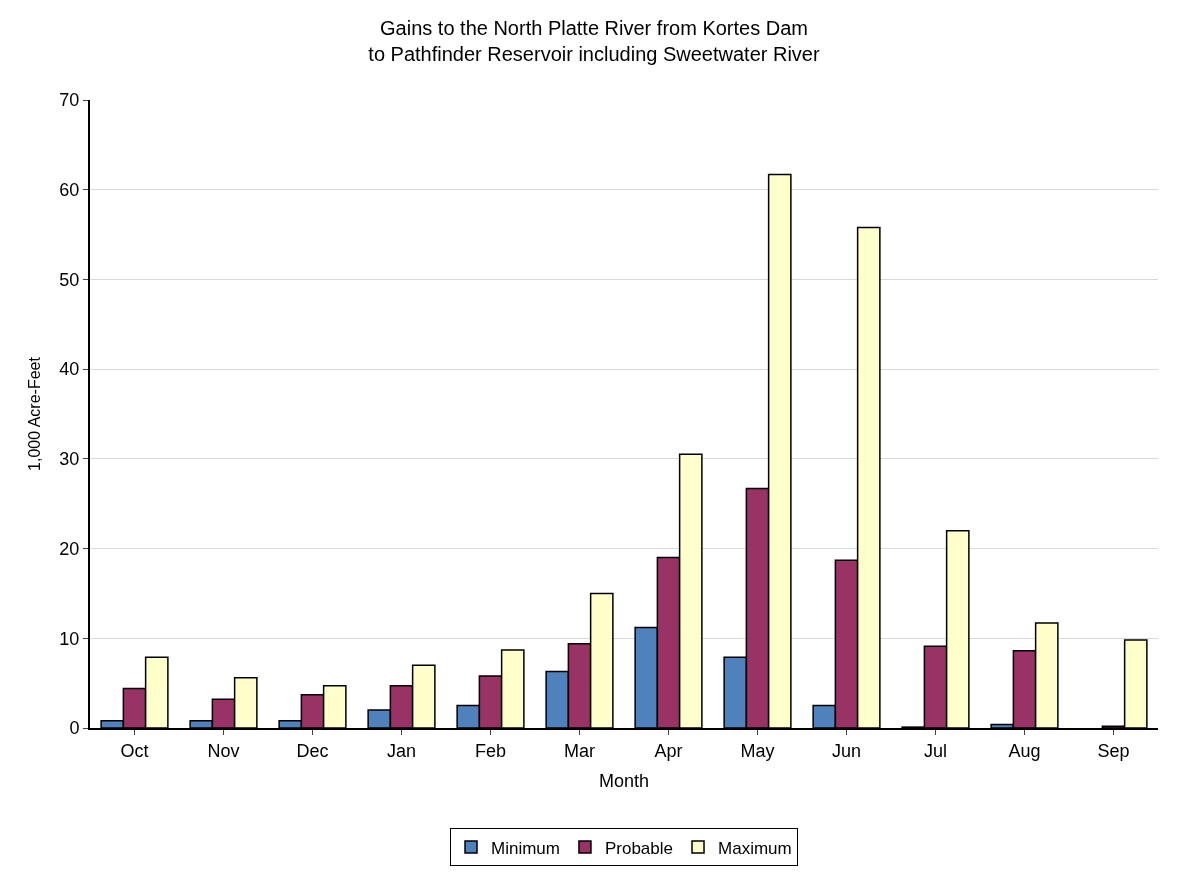  Describe the element at coordinates (312, 750) in the screenshot. I see `x-tick-label: Dec` at that location.